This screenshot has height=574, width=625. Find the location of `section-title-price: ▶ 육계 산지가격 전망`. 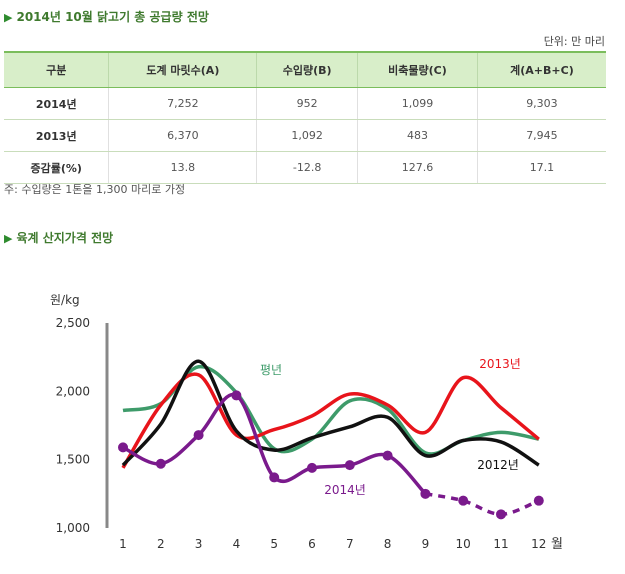

section-title-price: ▶ 육계 산지가격 전망 is located at coordinates (58, 237).